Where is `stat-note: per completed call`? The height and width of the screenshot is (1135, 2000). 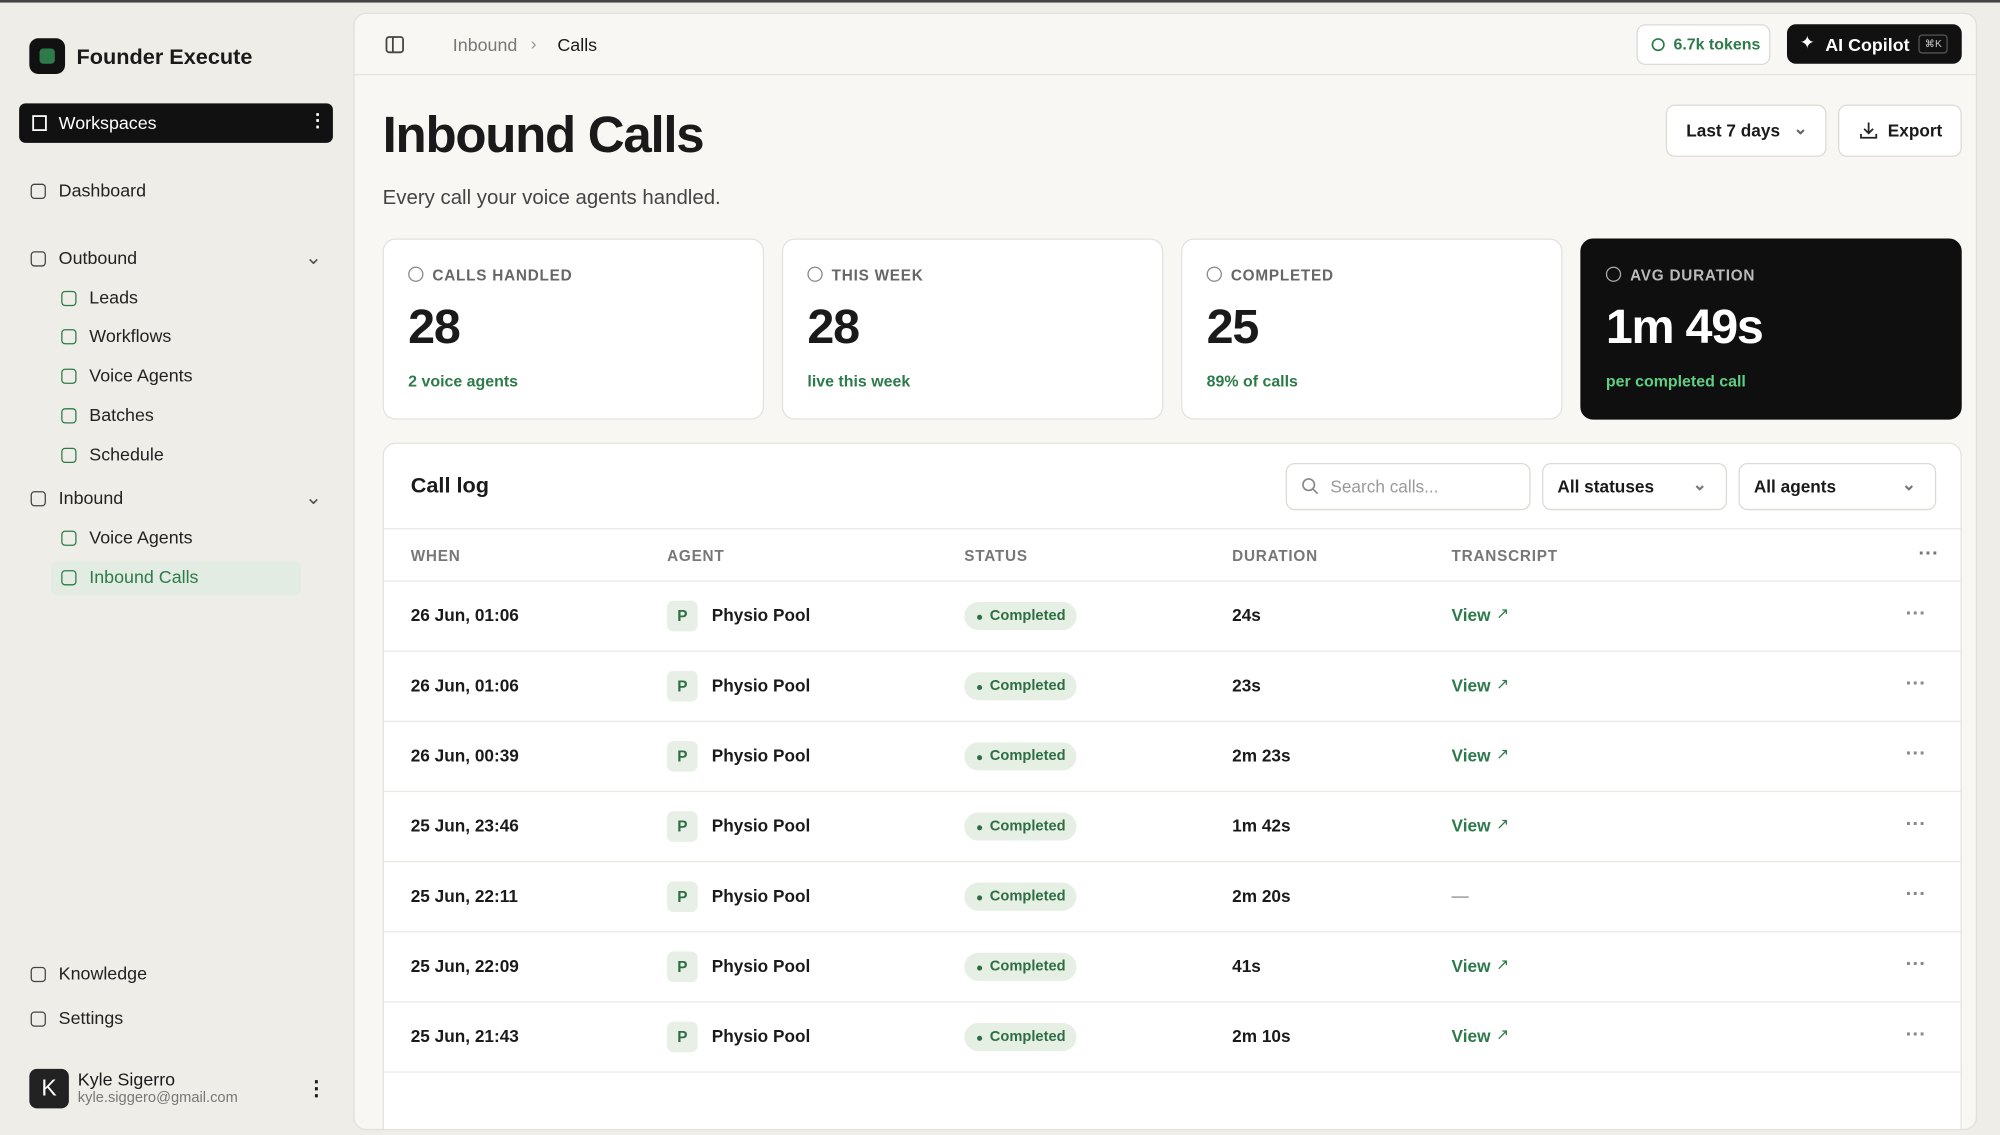 stat-note: per completed call is located at coordinates (1675, 381).